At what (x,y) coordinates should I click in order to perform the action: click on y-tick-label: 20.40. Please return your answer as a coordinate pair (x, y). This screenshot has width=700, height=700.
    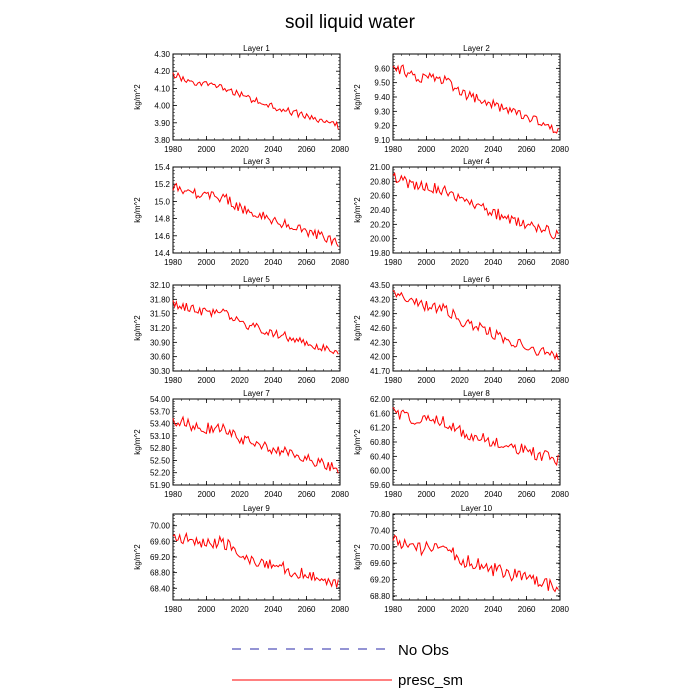
    Looking at the image, I should click on (380, 210).